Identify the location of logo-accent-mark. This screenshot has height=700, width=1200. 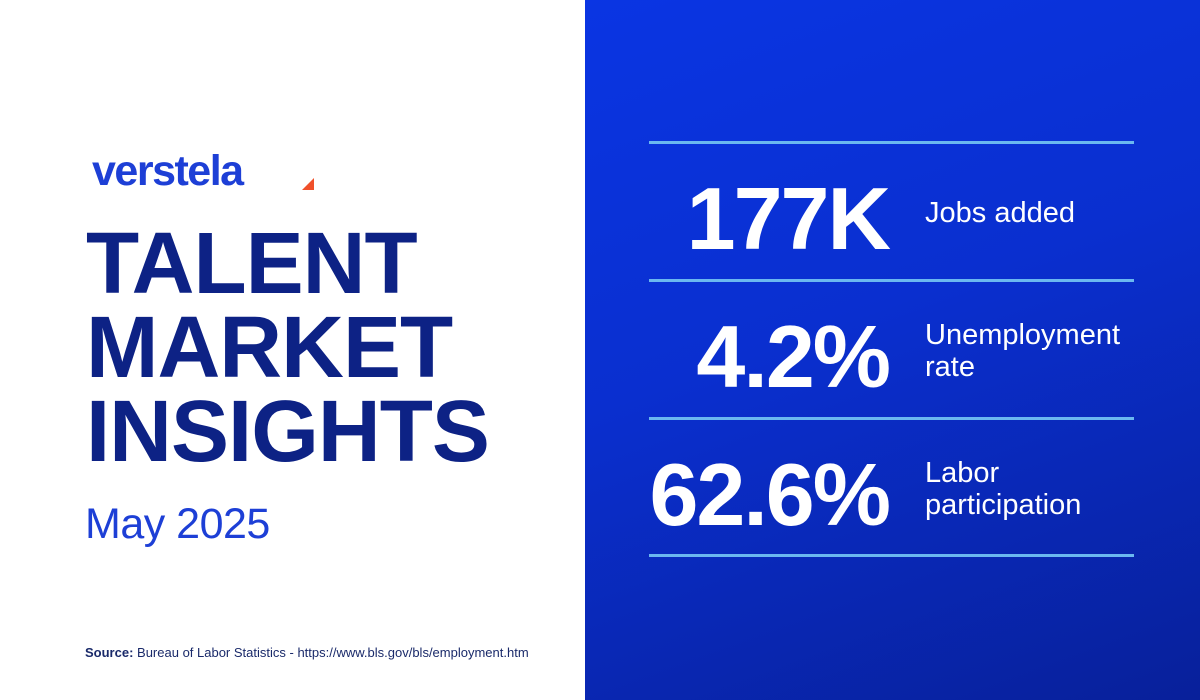
(308, 184).